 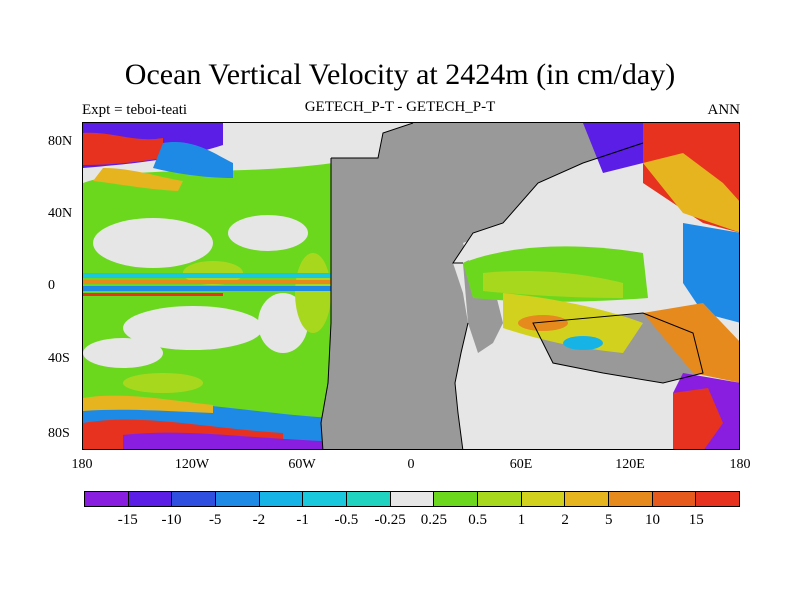 What do you see at coordinates (208, 275) in the screenshot?
I see `equatorial-band-cyan` at bounding box center [208, 275].